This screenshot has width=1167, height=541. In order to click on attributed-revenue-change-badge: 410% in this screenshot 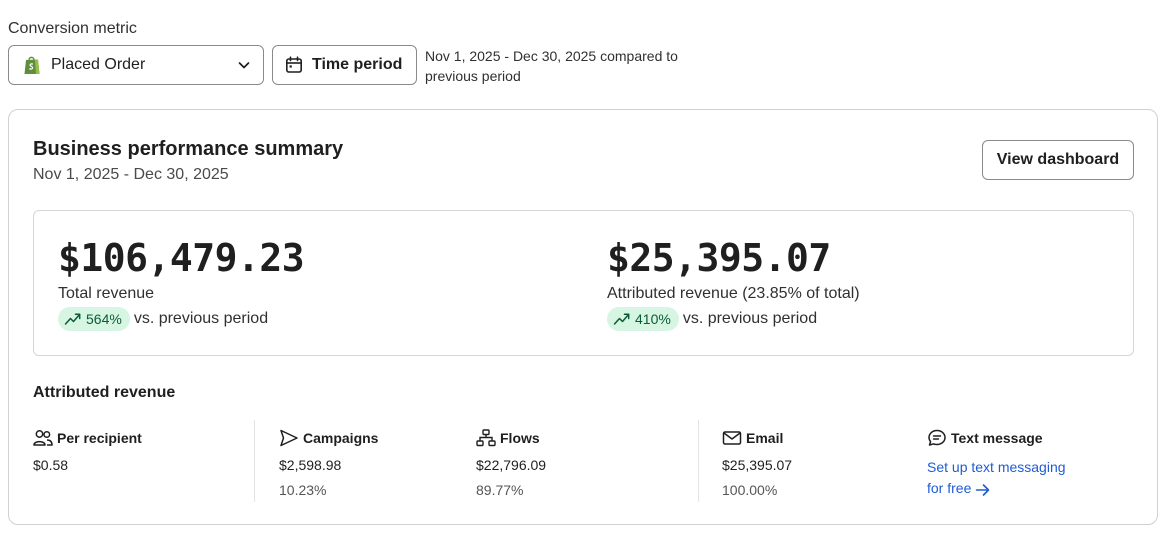, I will do `click(643, 319)`.